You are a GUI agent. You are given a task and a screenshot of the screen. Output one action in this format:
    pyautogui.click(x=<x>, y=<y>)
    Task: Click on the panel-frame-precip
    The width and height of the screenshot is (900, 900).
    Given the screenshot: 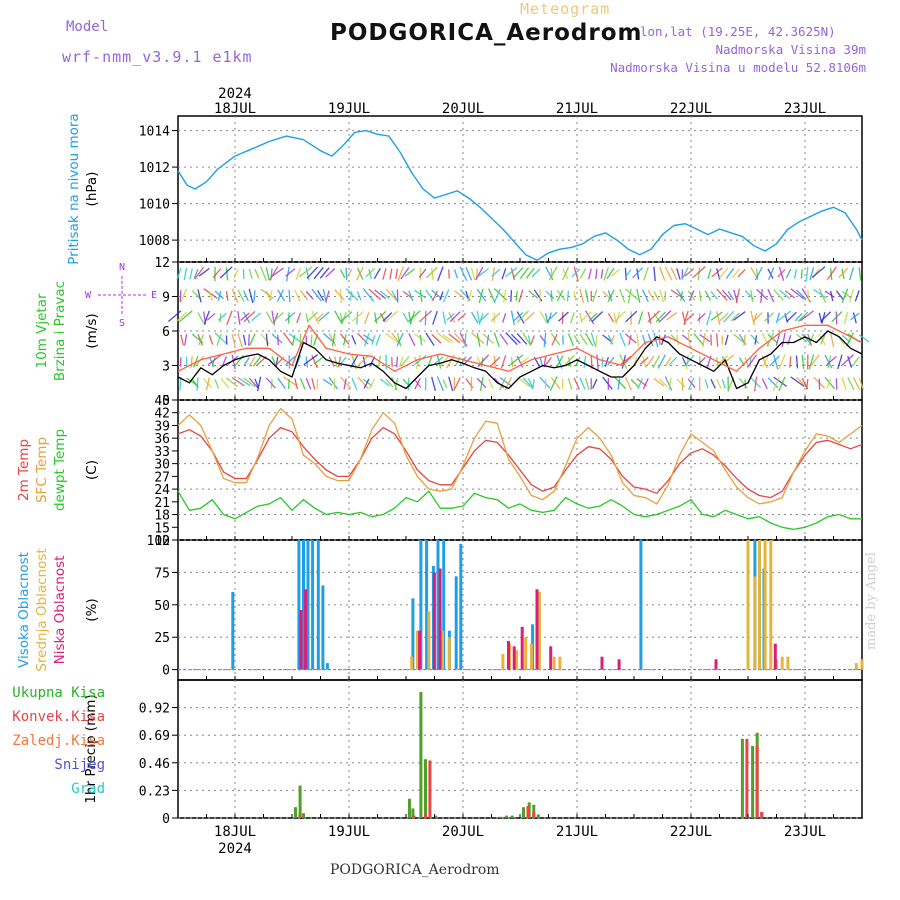 What is the action you would take?
    pyautogui.click(x=520, y=749)
    